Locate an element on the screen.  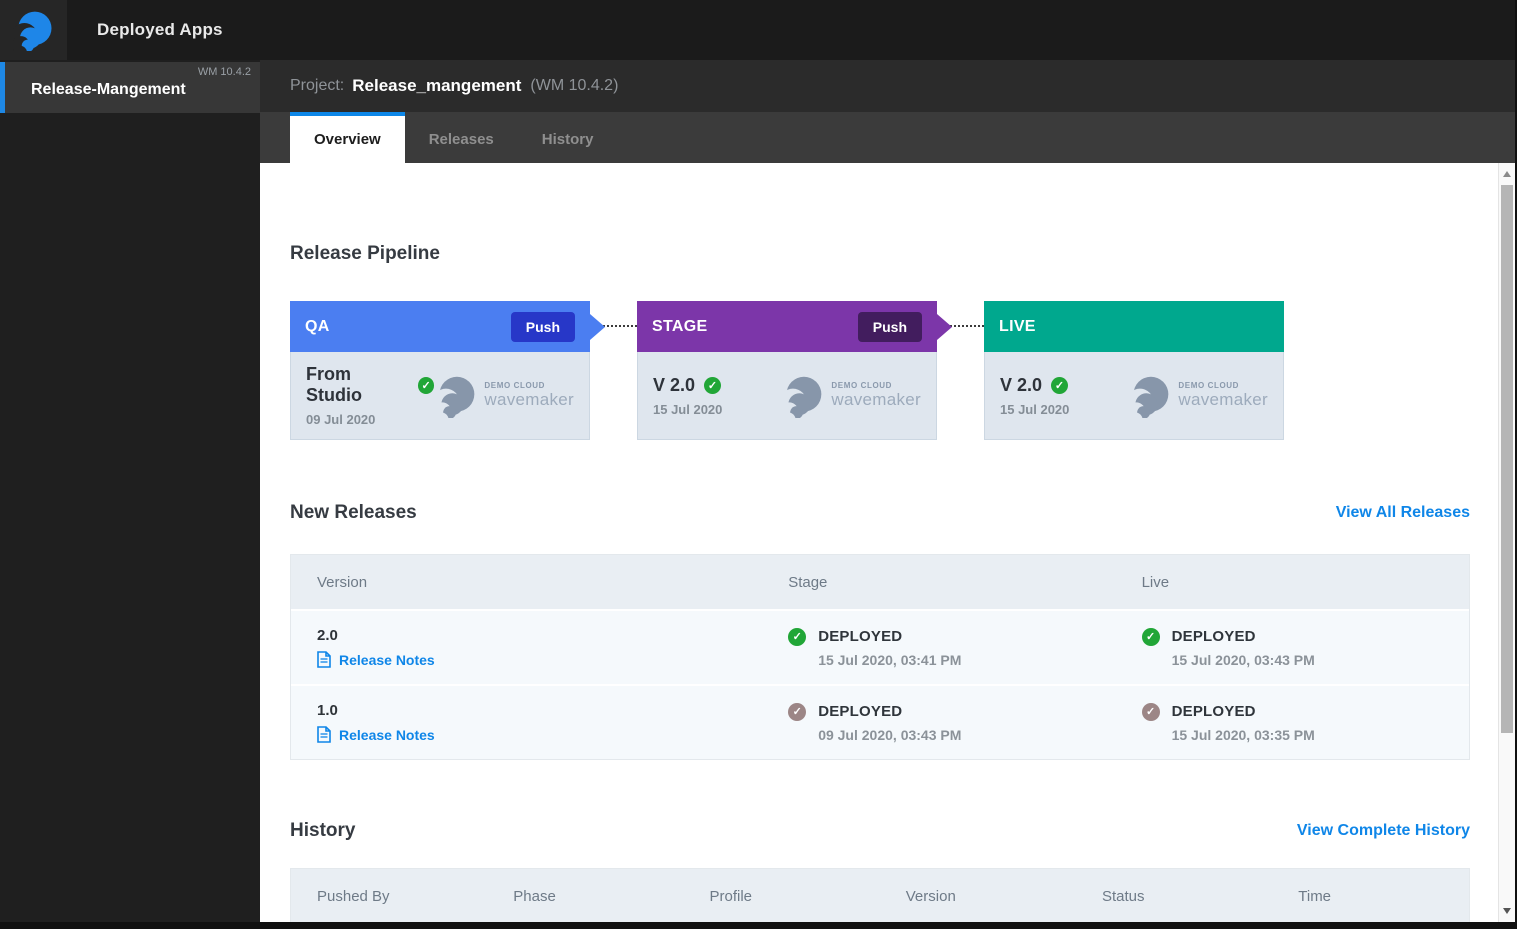
live-cloud-brand: DEMO CLOUD wavemaker is located at coordinates (1198, 396).